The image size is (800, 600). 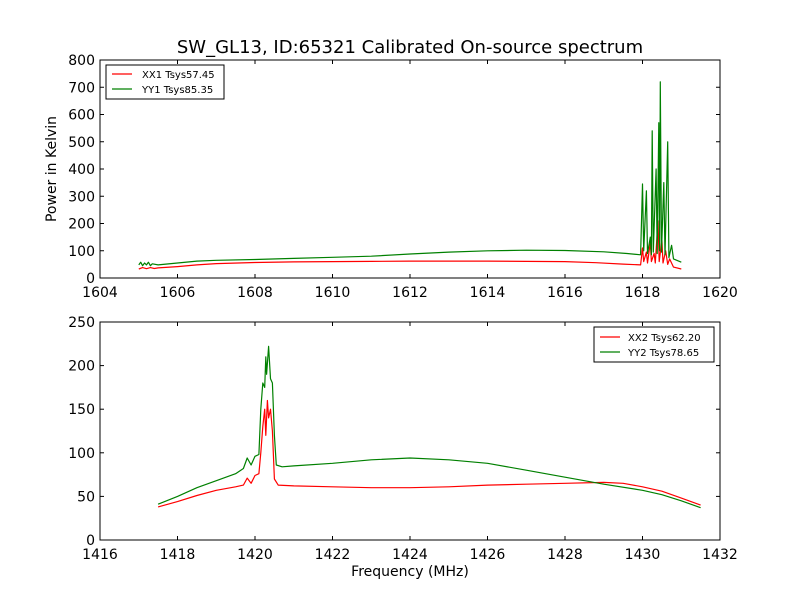 What do you see at coordinates (90, 541) in the screenshot?
I see `bottom-ytick-label: 0` at bounding box center [90, 541].